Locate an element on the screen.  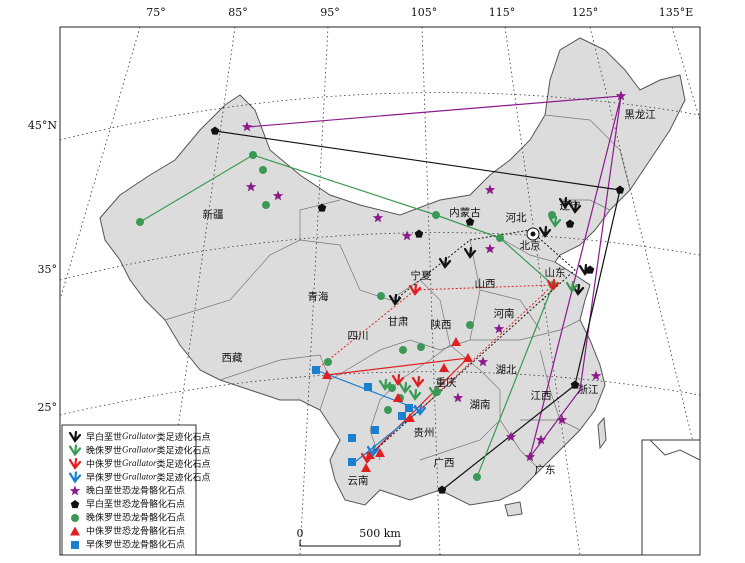
scale-label: 0 is located at coordinates (300, 533).